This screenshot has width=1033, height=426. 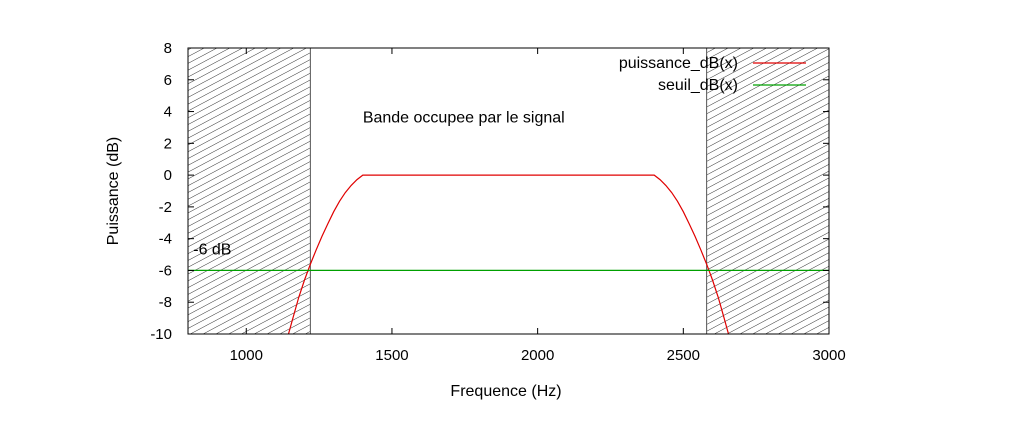 What do you see at coordinates (464, 118) in the screenshot?
I see `annotation-1: Bande occupee par le signal` at bounding box center [464, 118].